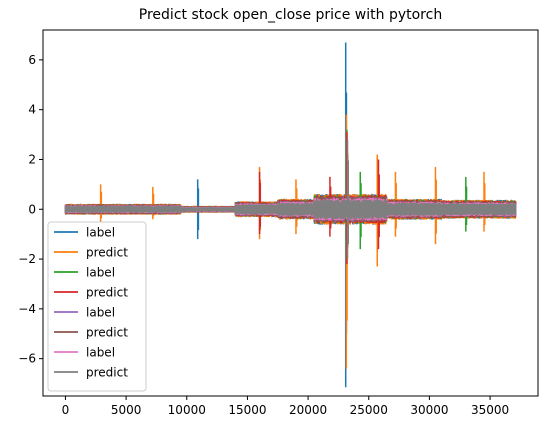 Image resolution: width=546 pixels, height=433 pixels. I want to click on legend-box, so click(97, 306).